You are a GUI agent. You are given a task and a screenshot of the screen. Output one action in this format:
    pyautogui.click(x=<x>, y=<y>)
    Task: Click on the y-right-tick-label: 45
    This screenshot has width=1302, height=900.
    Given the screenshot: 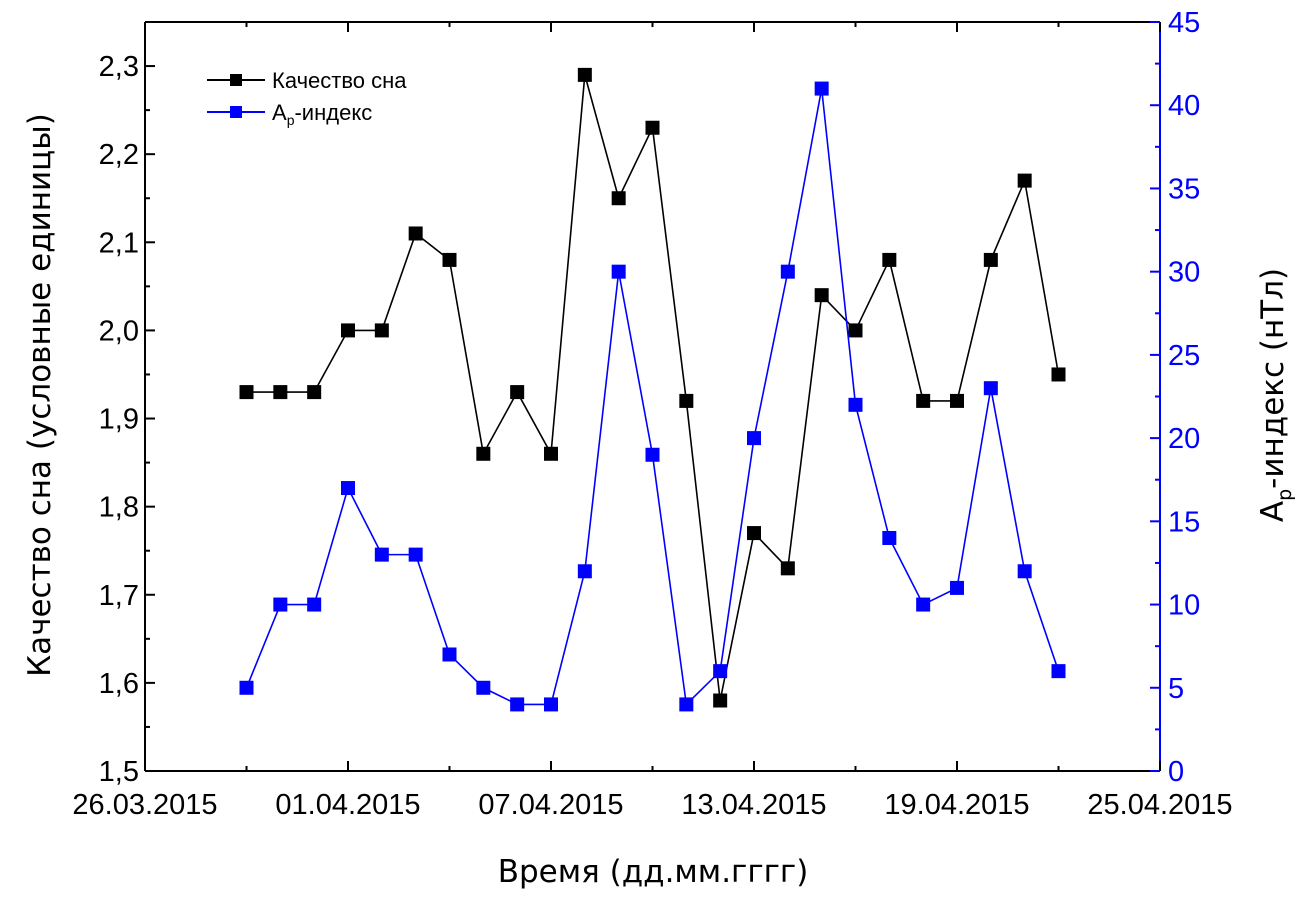 What is the action you would take?
    pyautogui.click(x=1184, y=23)
    